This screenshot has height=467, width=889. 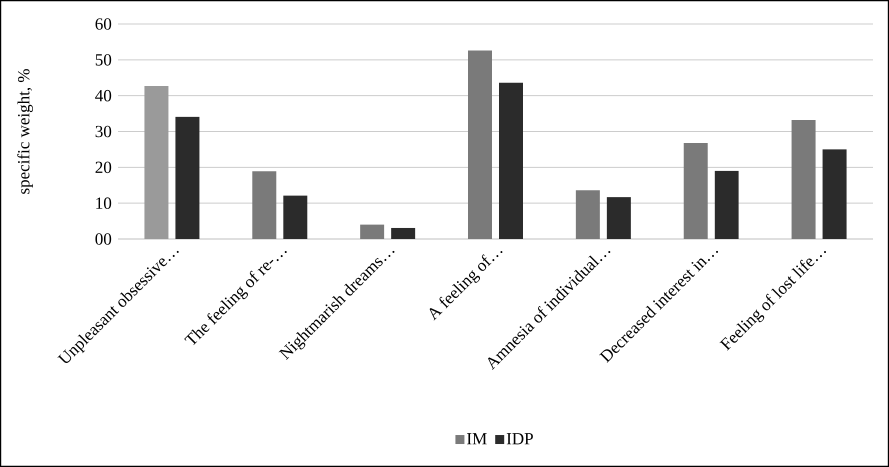 What do you see at coordinates (477, 438) in the screenshot?
I see `legend-label: IM` at bounding box center [477, 438].